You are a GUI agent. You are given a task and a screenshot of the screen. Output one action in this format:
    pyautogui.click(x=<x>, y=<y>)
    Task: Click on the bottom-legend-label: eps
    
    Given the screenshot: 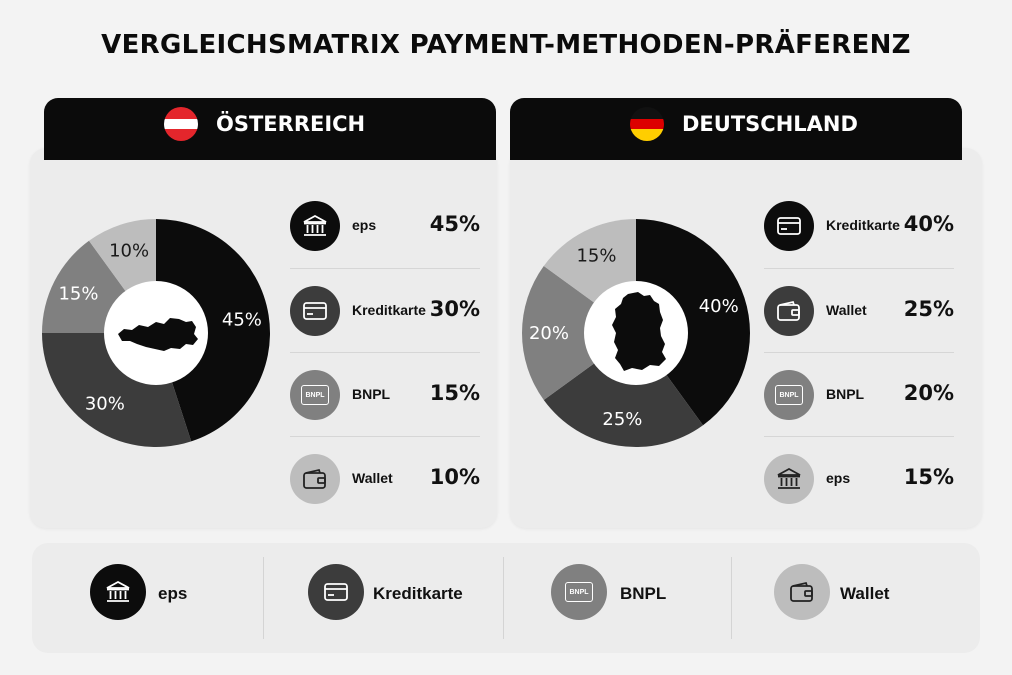 What is the action you would take?
    pyautogui.click(x=173, y=593)
    